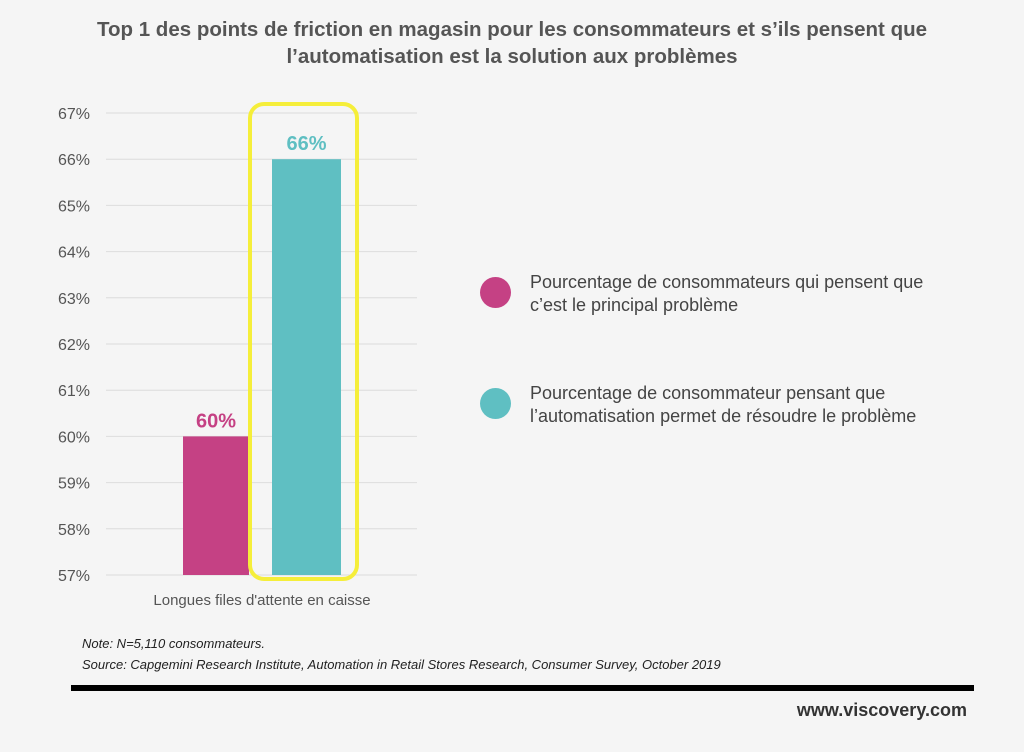 This screenshot has width=1024, height=752. I want to click on y-tick-label: 62%, so click(74, 345).